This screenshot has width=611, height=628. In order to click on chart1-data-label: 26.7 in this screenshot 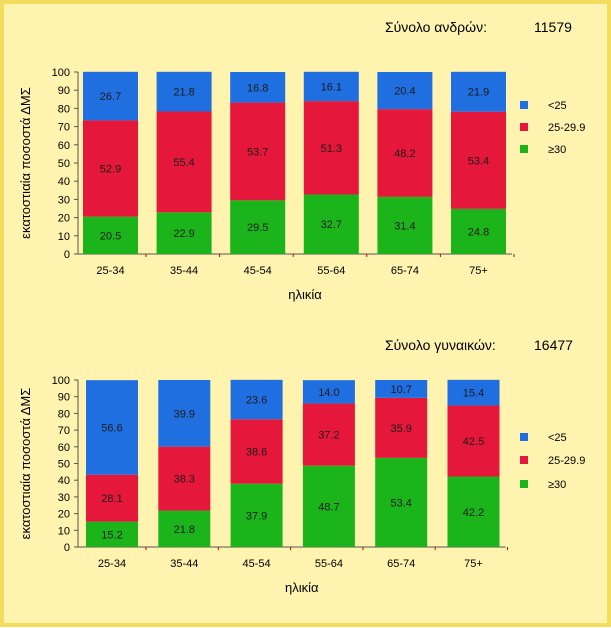, I will do `click(110, 97)`.